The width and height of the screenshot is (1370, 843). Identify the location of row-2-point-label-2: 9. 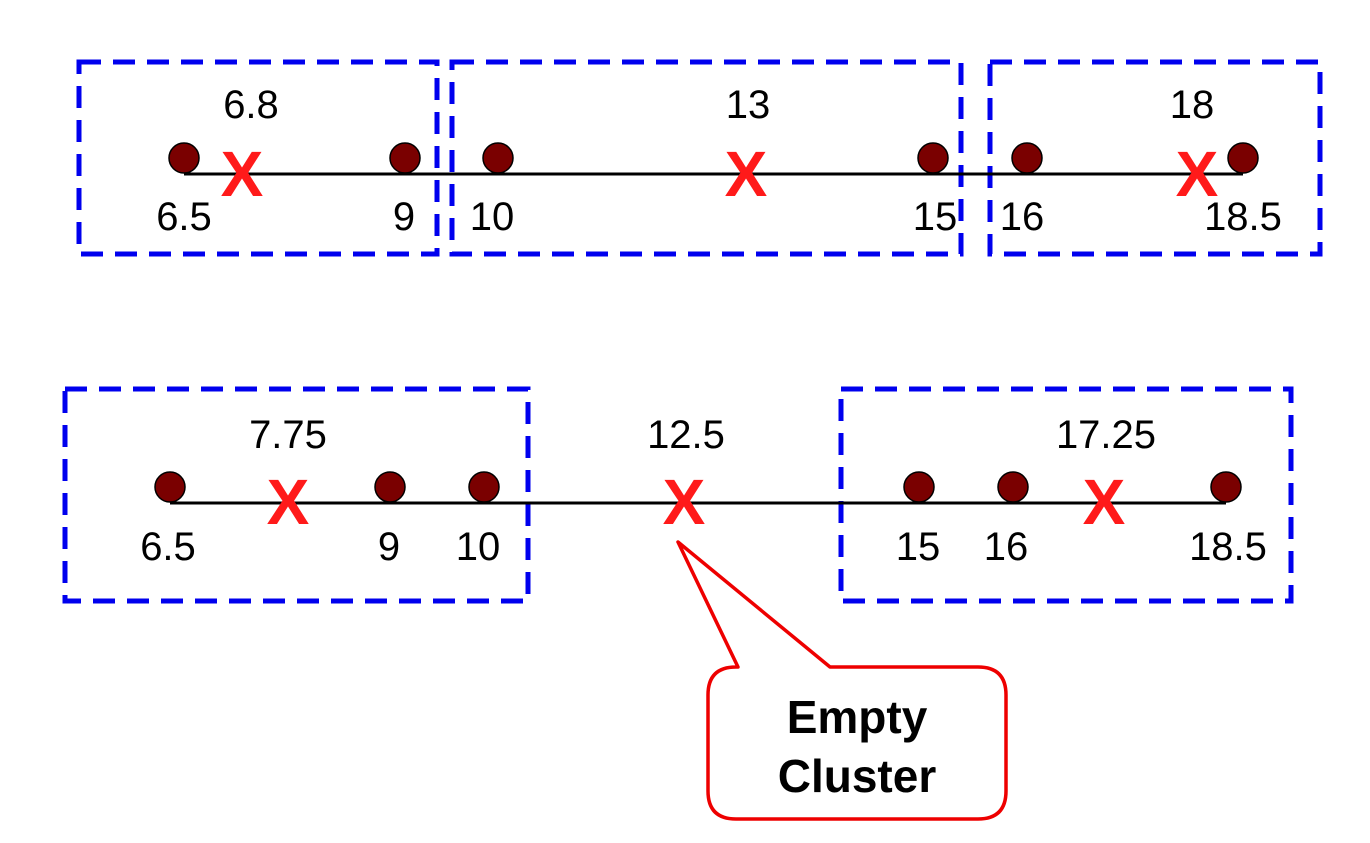
(389, 547).